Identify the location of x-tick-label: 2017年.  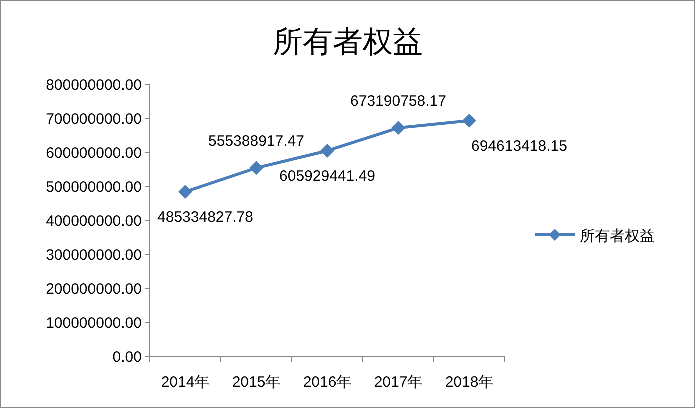
(398, 382).